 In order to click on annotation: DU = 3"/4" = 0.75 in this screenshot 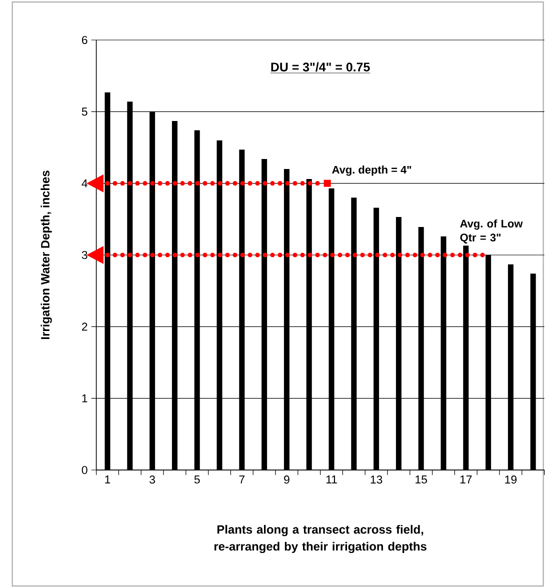, I will do `click(320, 67)`.